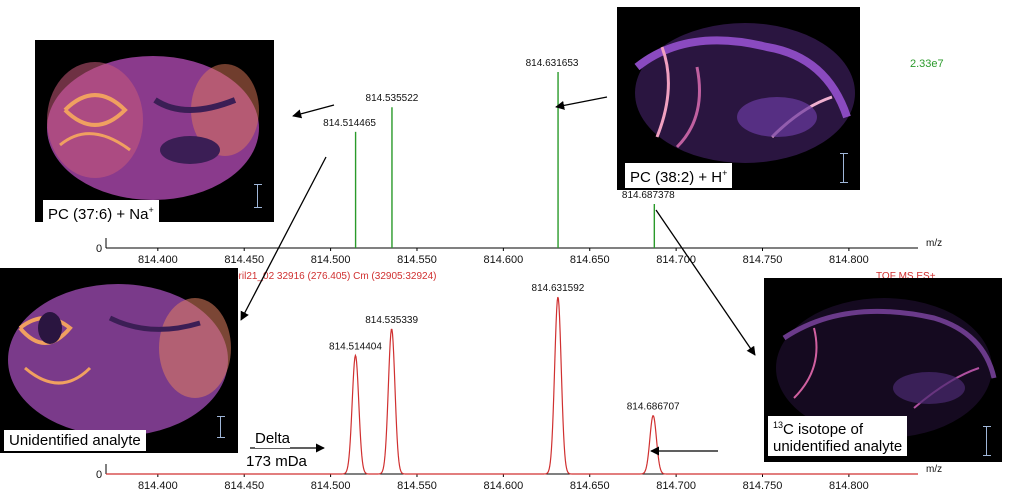  Describe the element at coordinates (244, 486) in the screenshot. I see `bottom-tick-label: 814.450` at that location.